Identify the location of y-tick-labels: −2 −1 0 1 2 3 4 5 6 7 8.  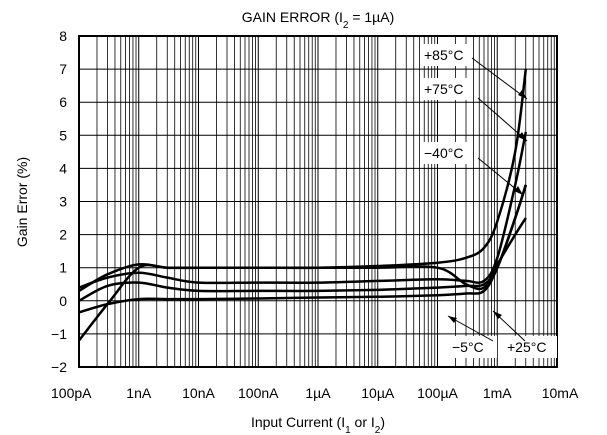
(59, 201).